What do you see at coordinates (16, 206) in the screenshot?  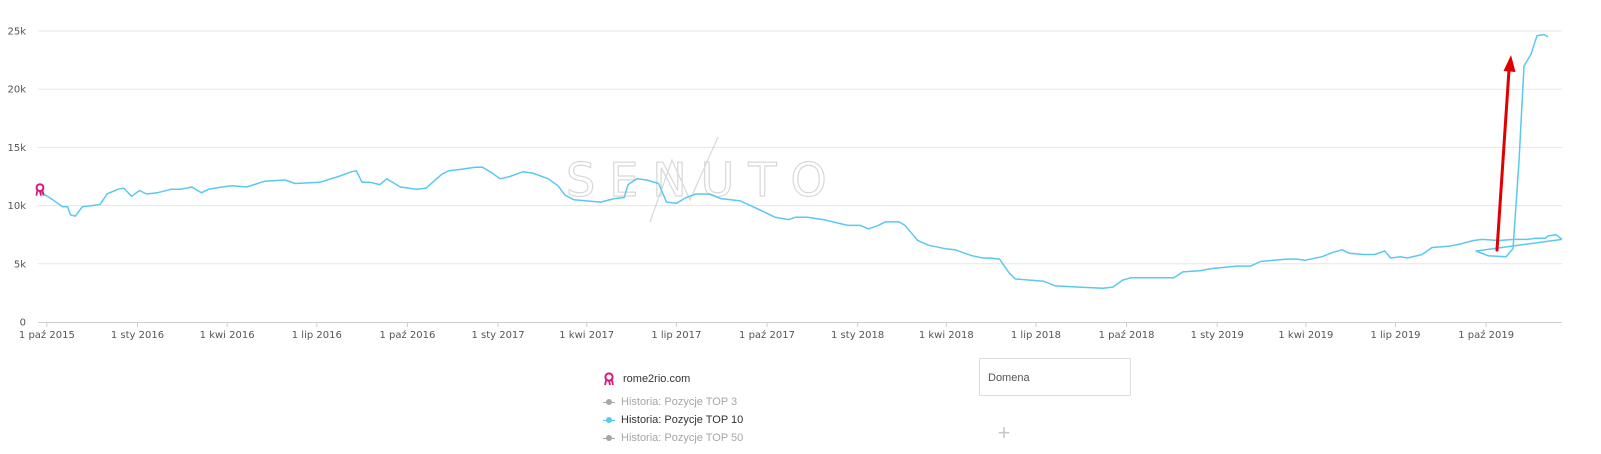 I see `y-tick-label: 10k` at bounding box center [16, 206].